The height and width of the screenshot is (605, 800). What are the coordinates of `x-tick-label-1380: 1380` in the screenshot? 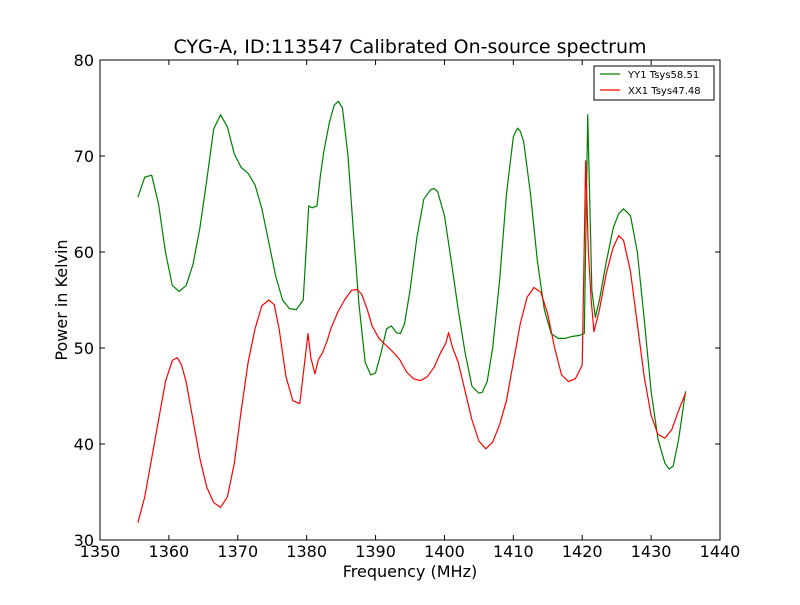 It's located at (306, 551).